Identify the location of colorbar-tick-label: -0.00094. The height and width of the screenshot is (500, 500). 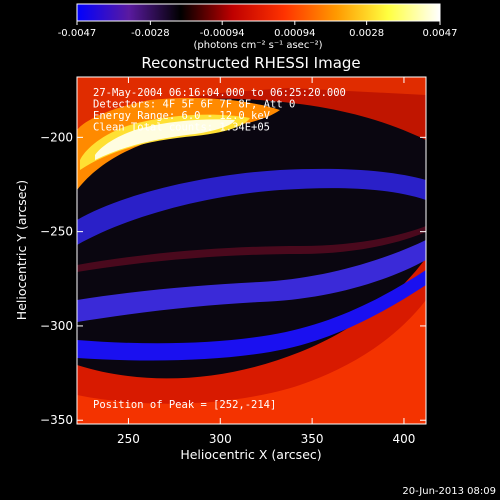
(222, 33).